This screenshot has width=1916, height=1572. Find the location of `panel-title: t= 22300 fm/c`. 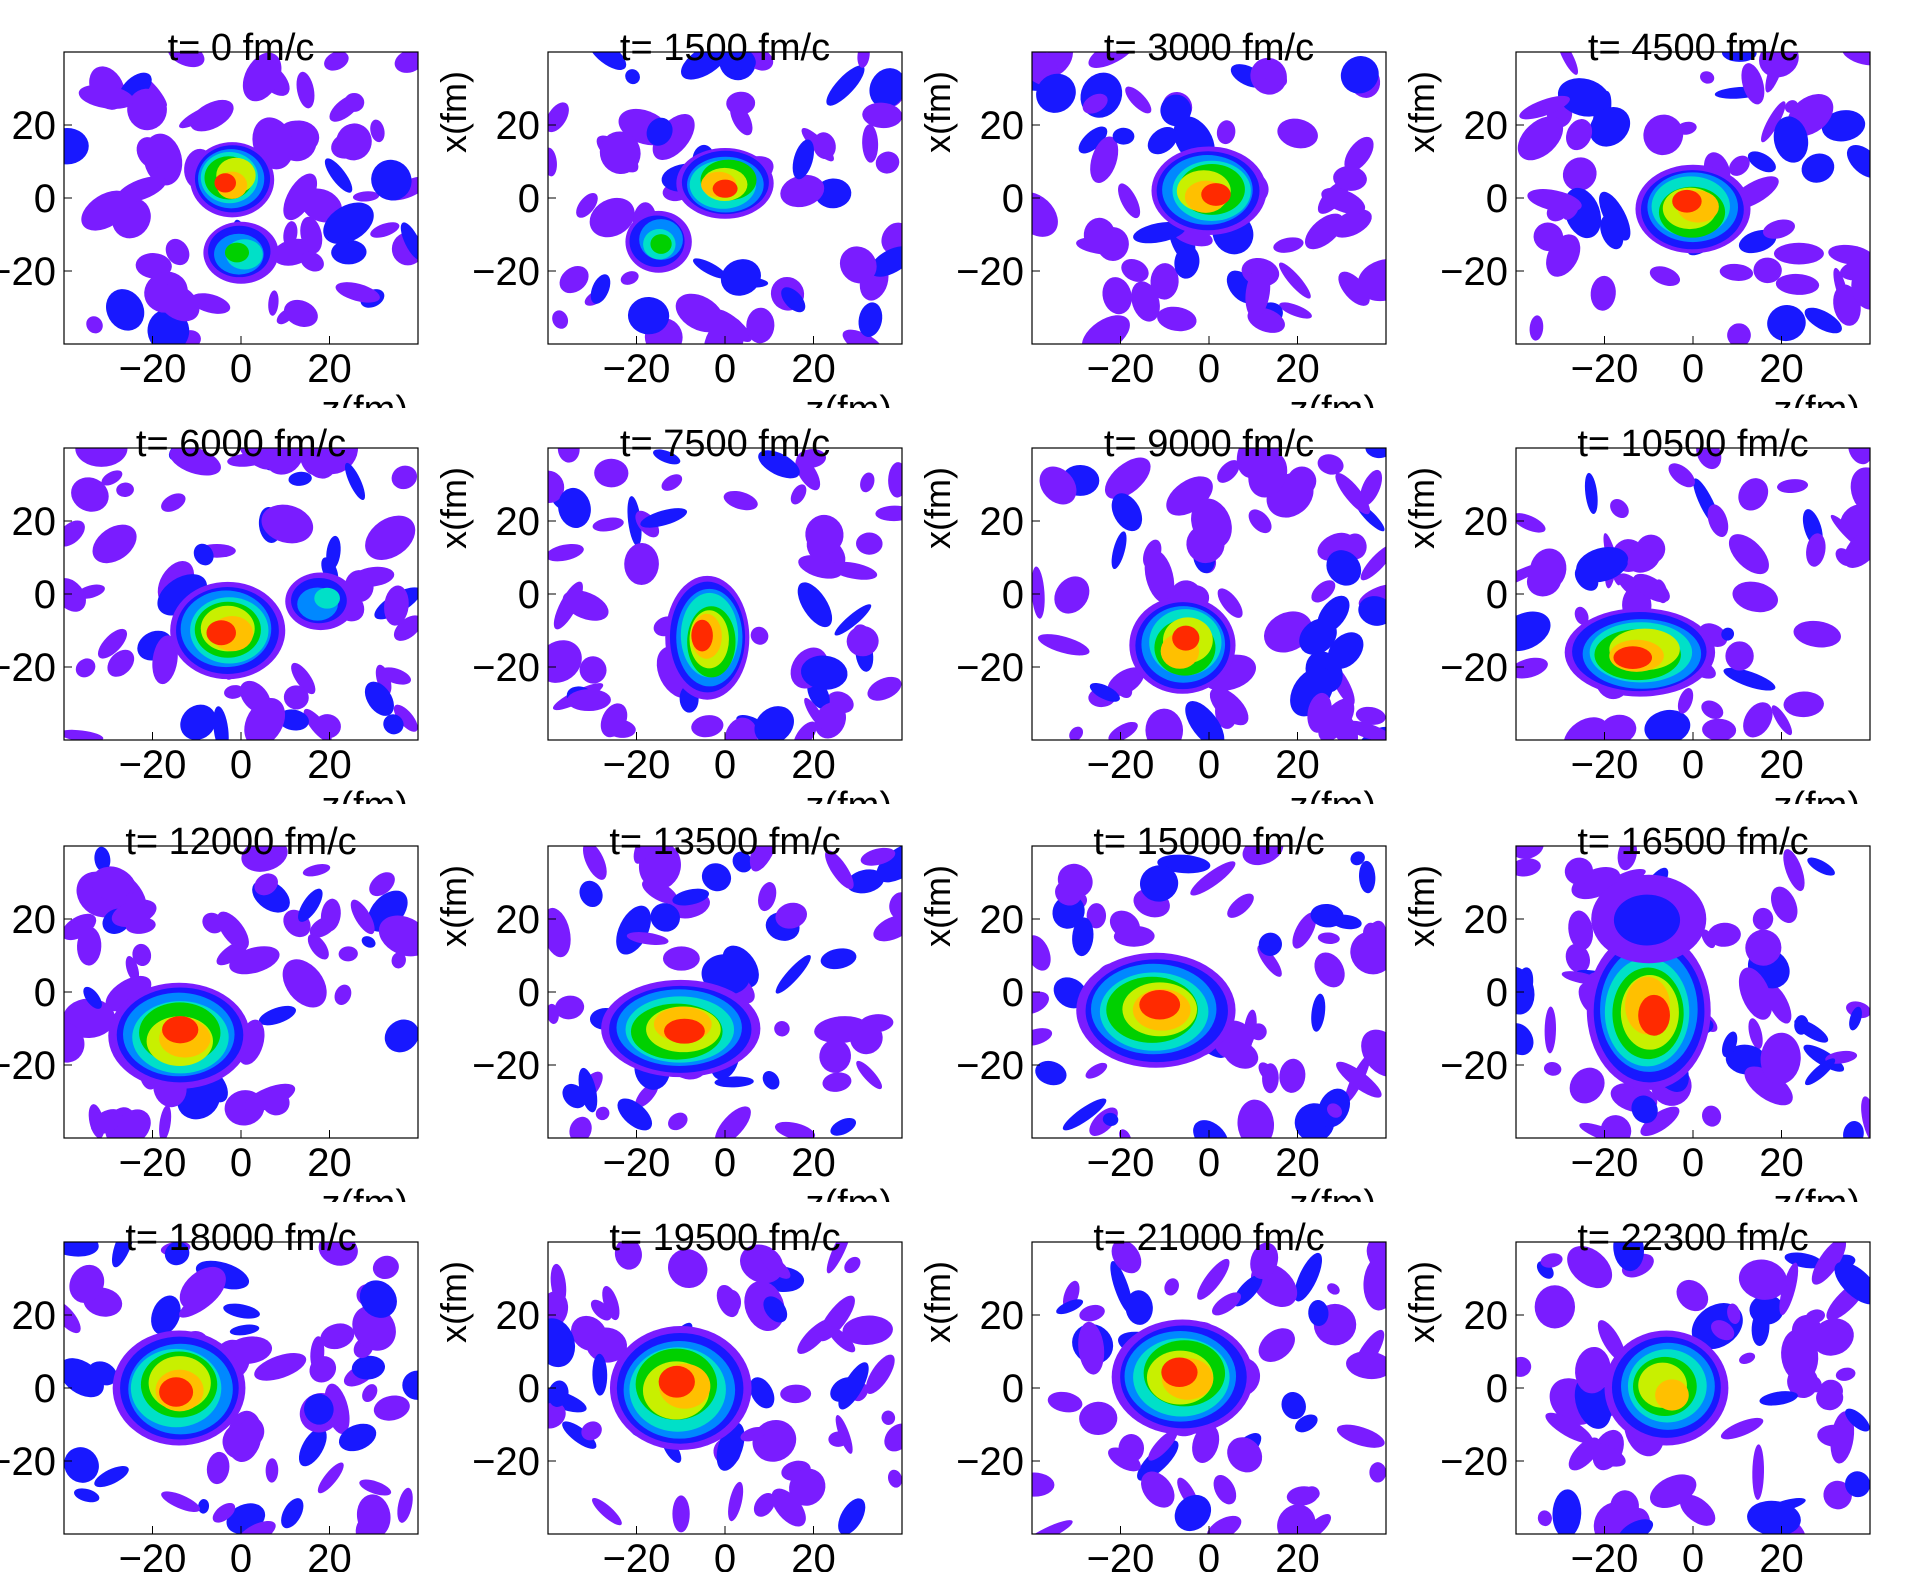

panel-title: t= 22300 fm/c is located at coordinates (1692, 1238).